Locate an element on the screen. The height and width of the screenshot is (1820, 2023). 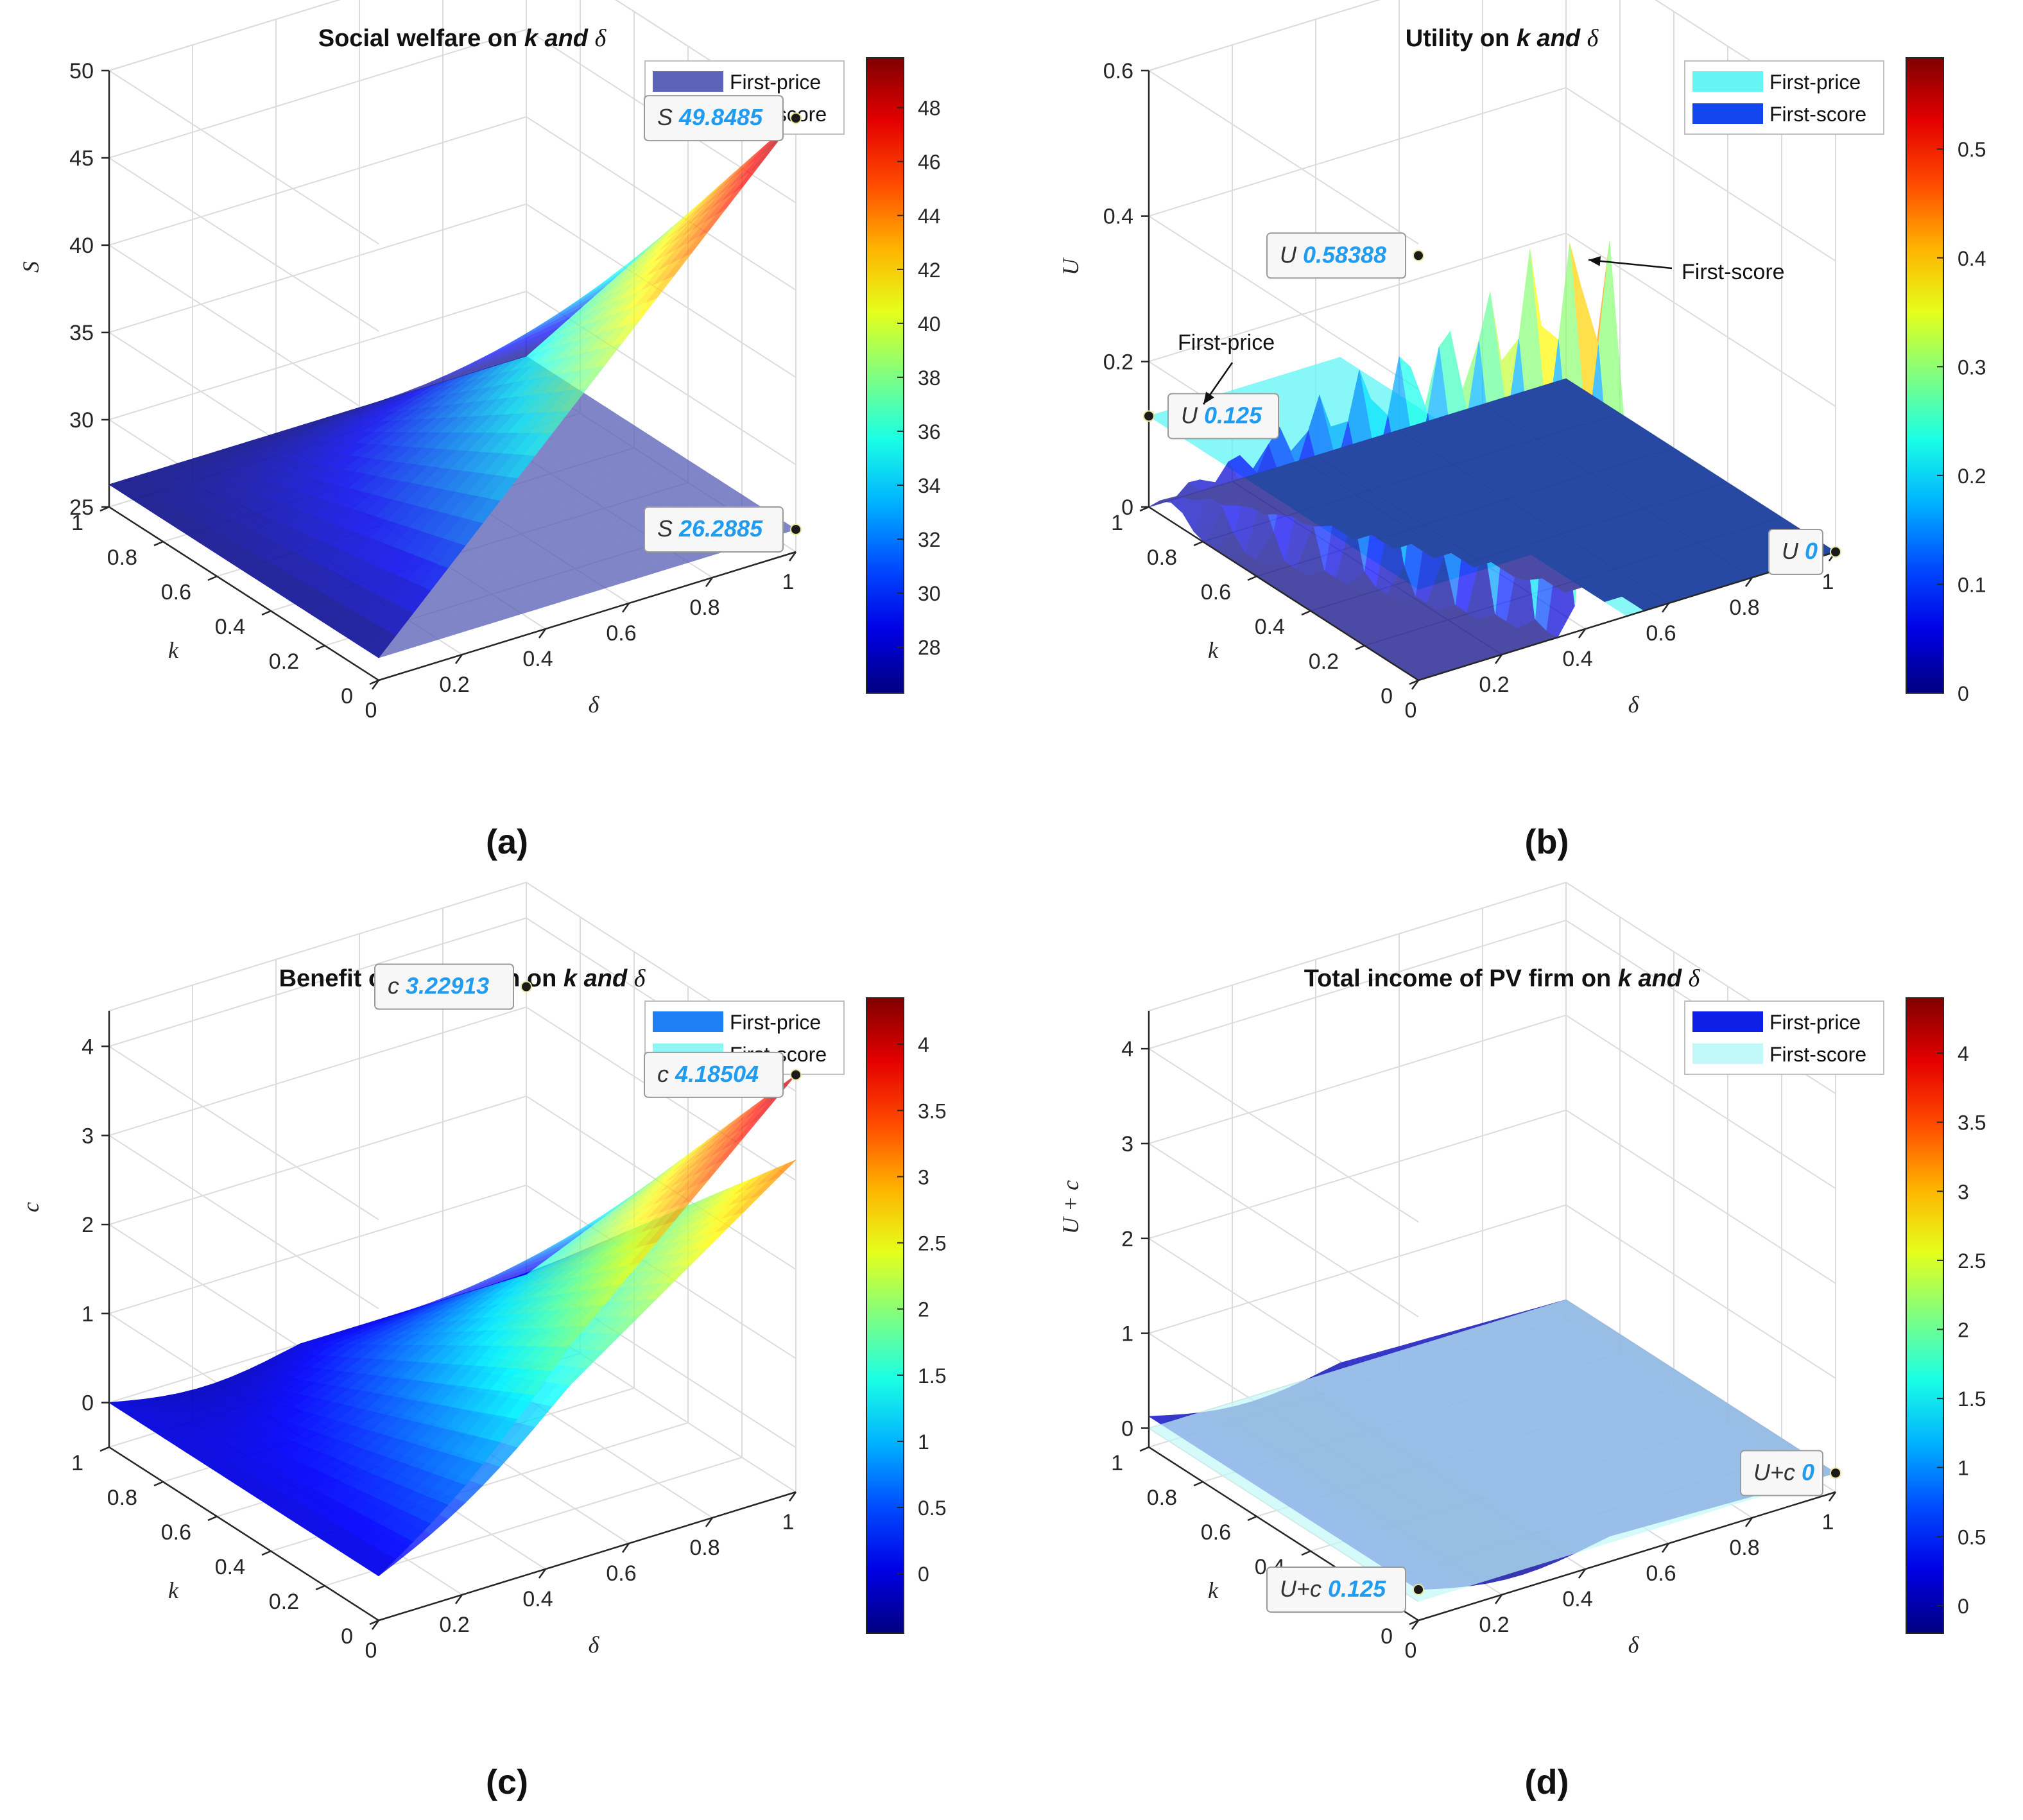
datatip: S 26.2885 is located at coordinates (723, 529).